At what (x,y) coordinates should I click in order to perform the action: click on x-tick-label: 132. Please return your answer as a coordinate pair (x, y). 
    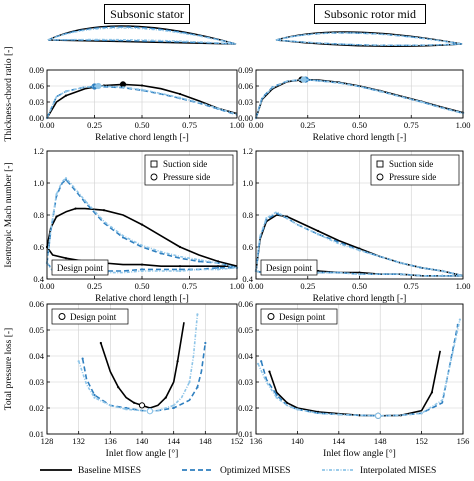
    Looking at the image, I should click on (78, 441).